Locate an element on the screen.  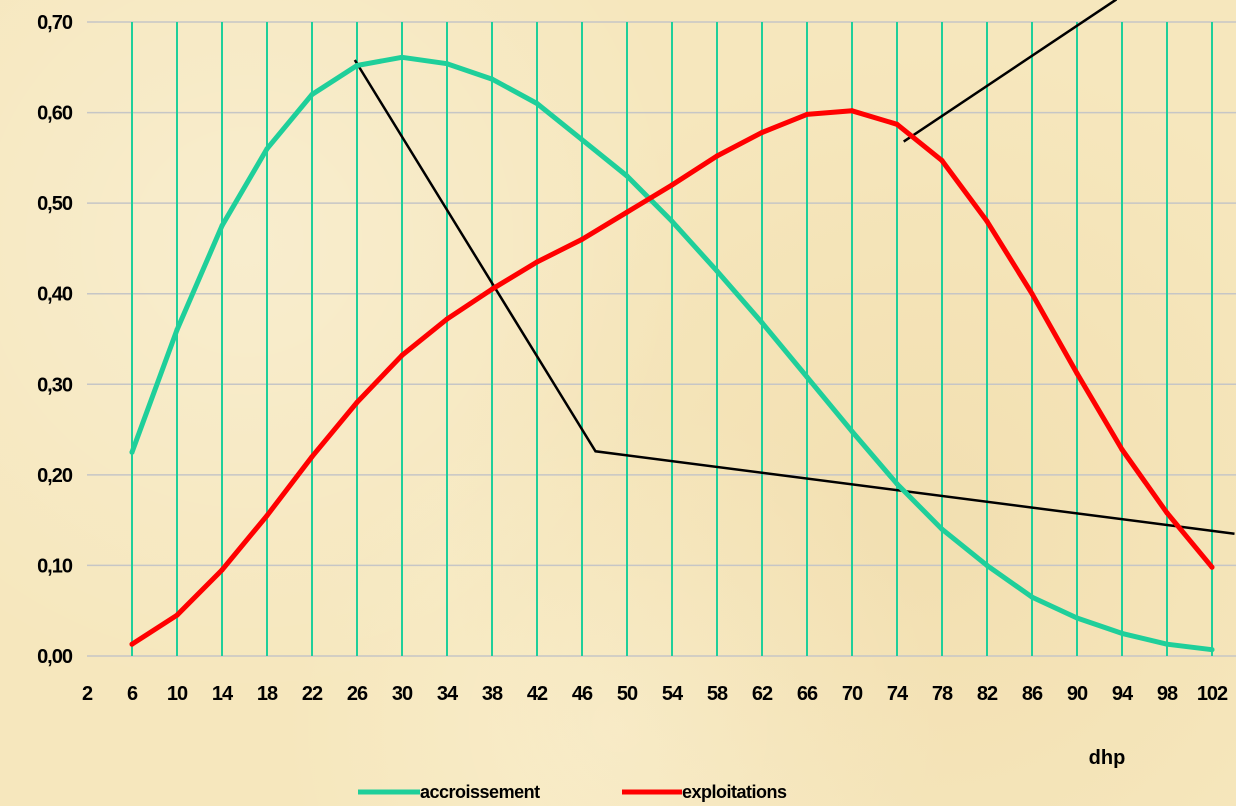
y-tick-label: 0,40 is located at coordinates (55, 295).